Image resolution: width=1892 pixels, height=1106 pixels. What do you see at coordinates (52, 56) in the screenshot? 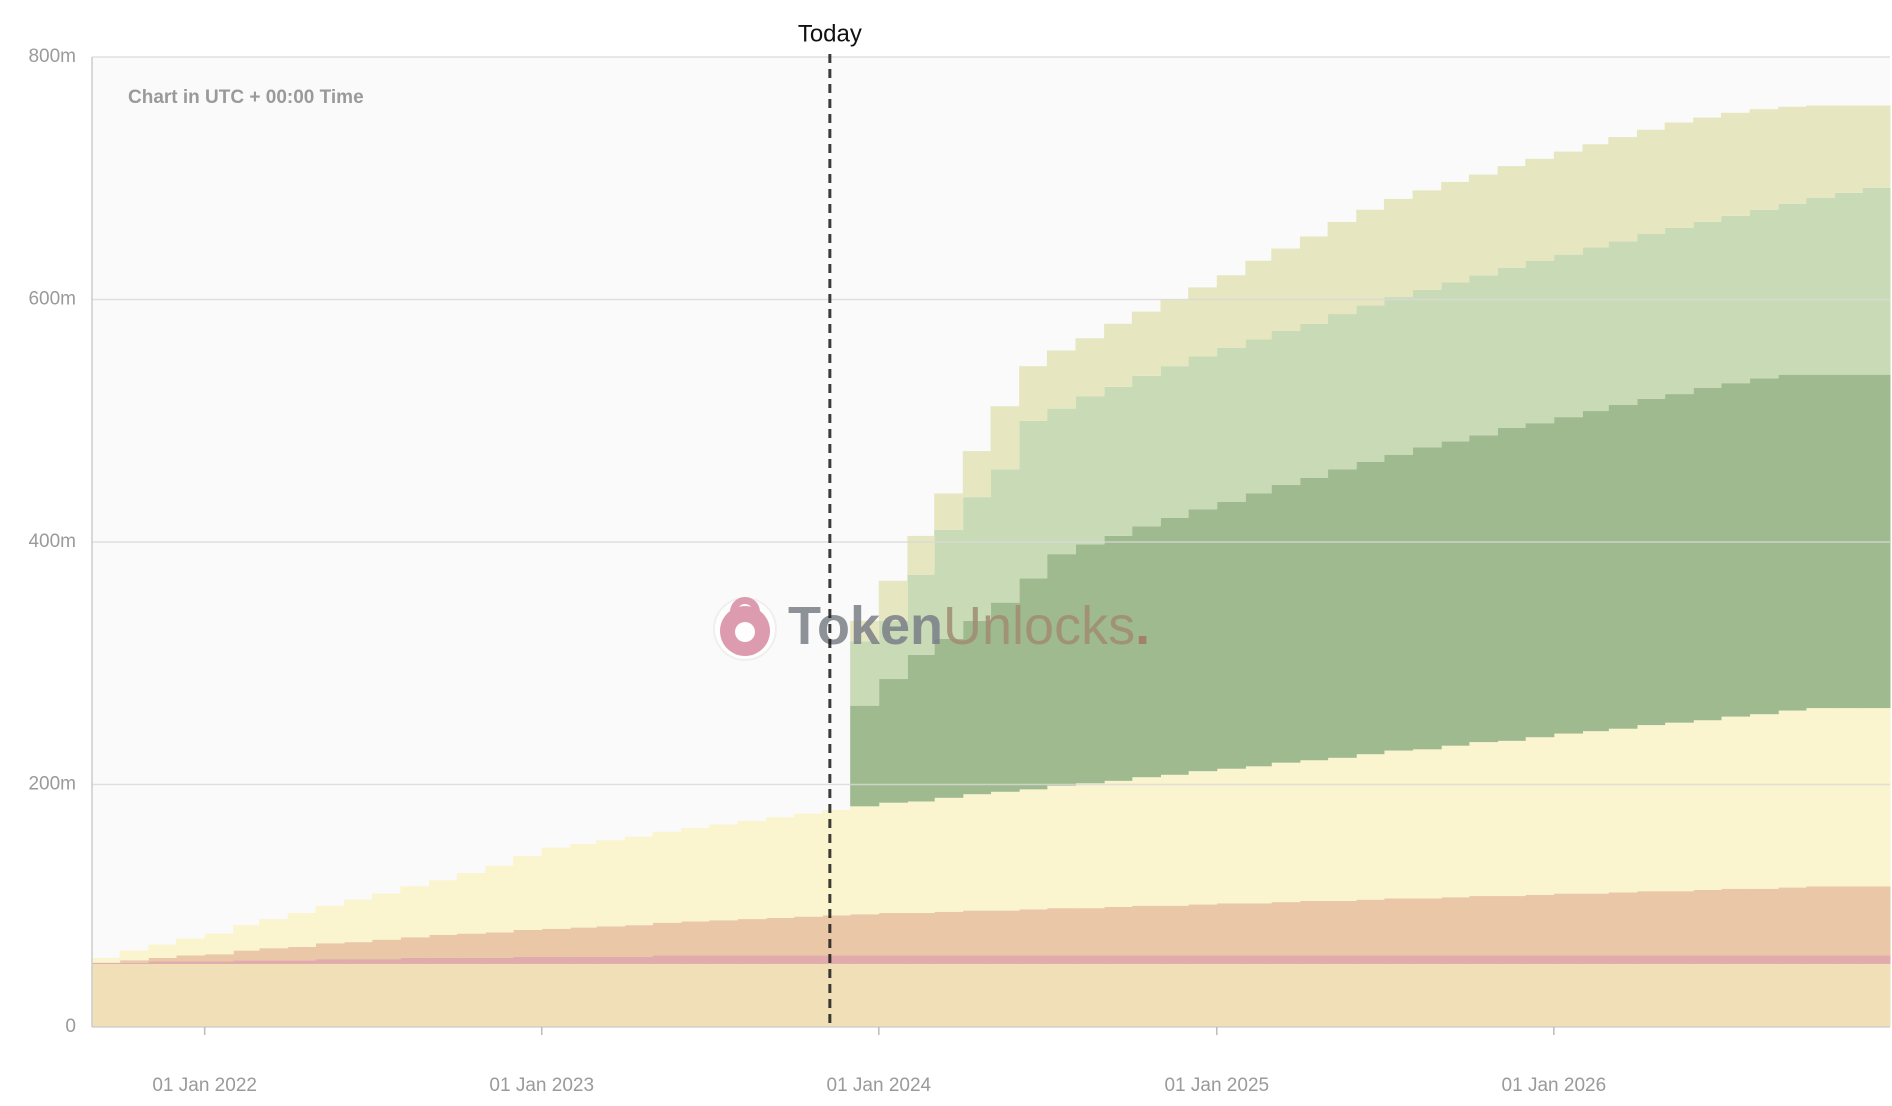
I see `y-tick-label: 800m` at bounding box center [52, 56].